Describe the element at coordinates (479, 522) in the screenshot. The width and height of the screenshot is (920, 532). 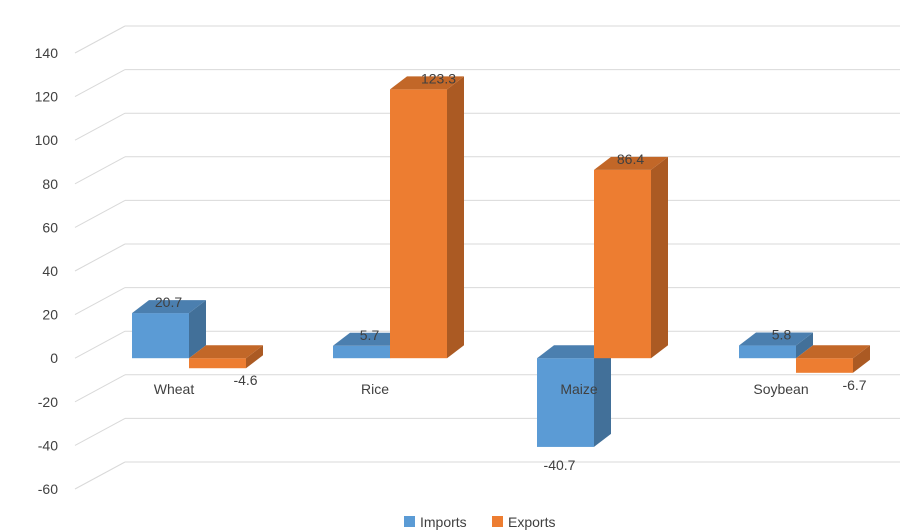
I see `legend: Imports Exports` at that location.